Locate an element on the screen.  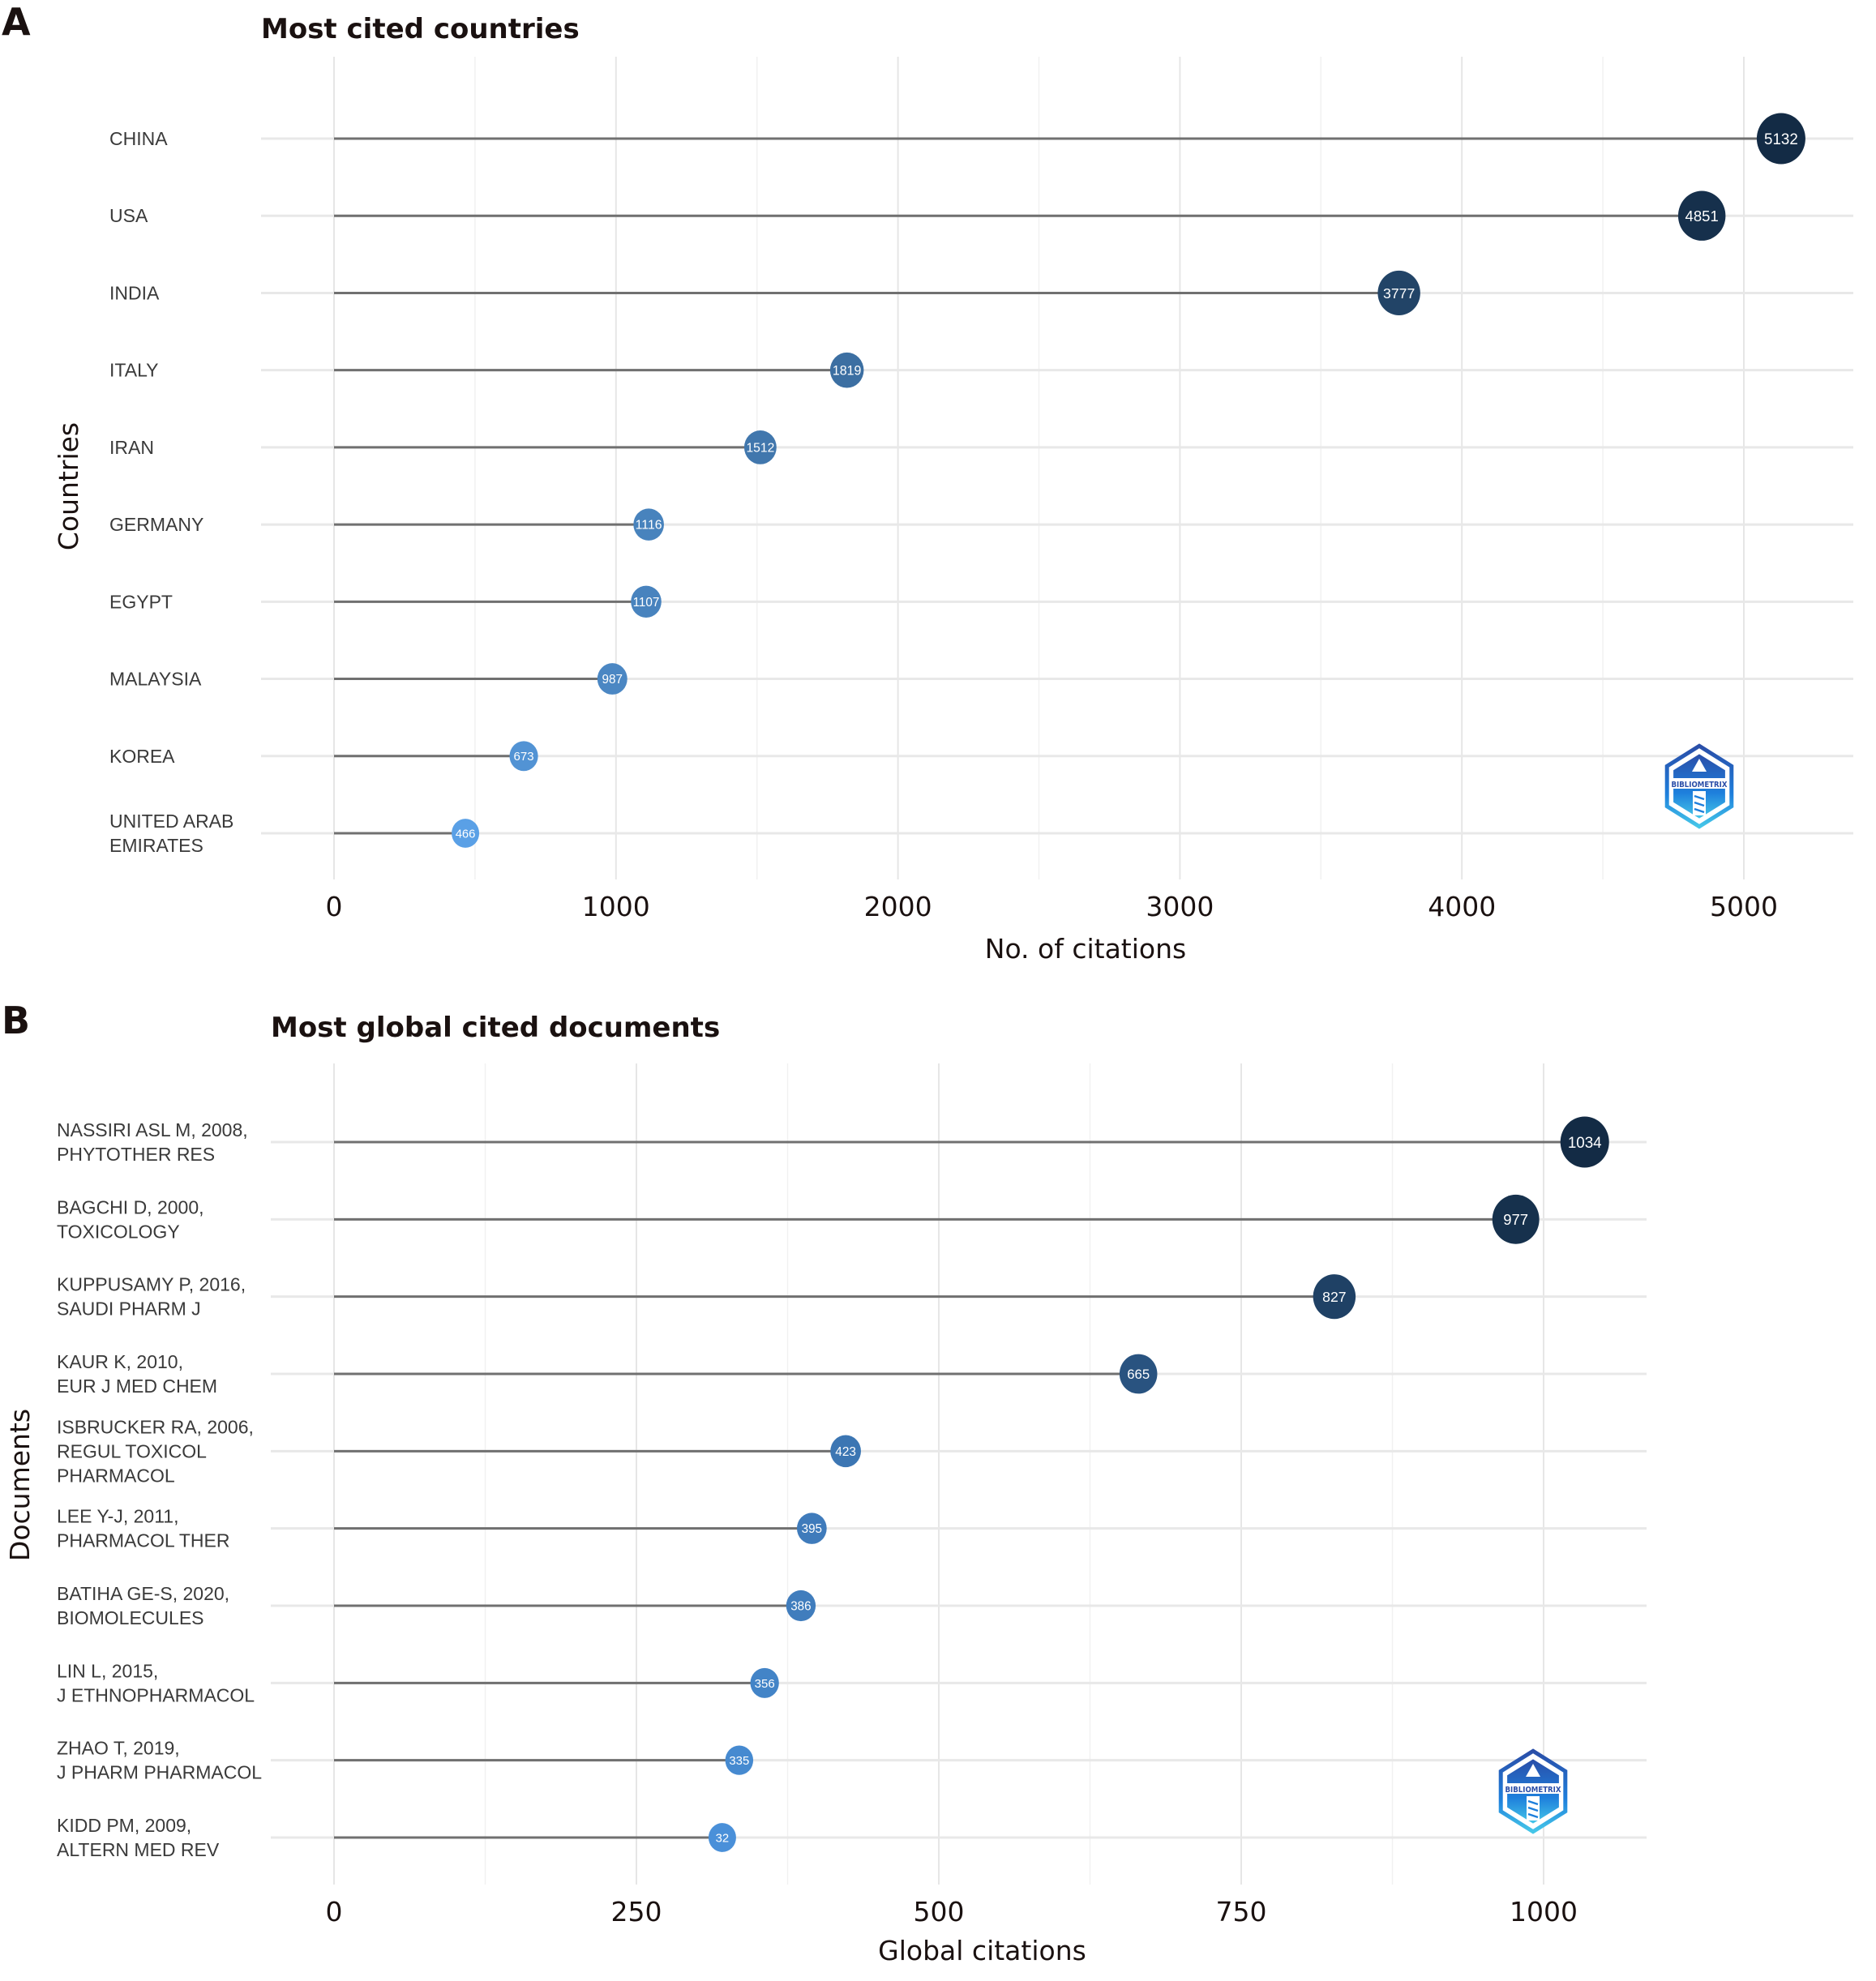
category-label-line: IRAN is located at coordinates (131, 448).